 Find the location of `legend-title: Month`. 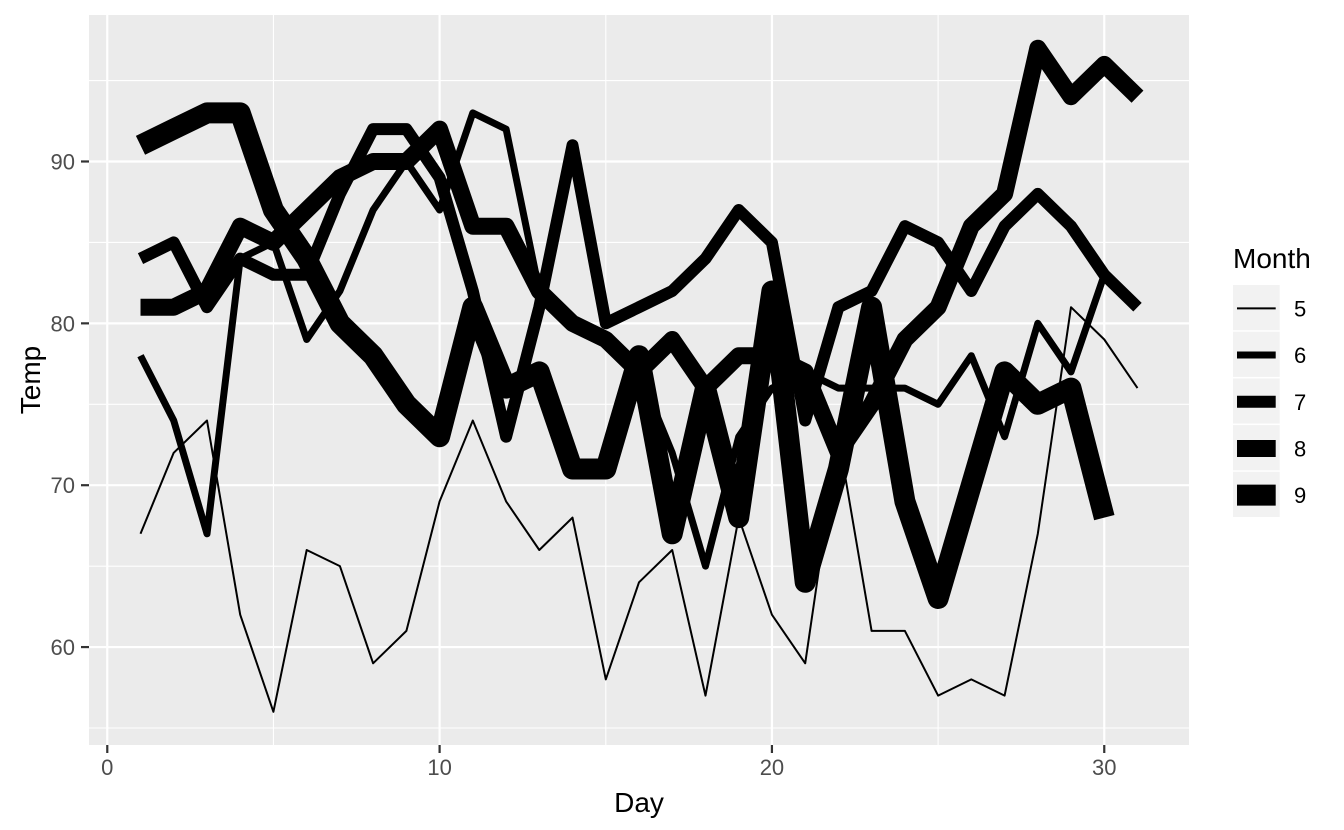

legend-title: Month is located at coordinates (1272, 258).